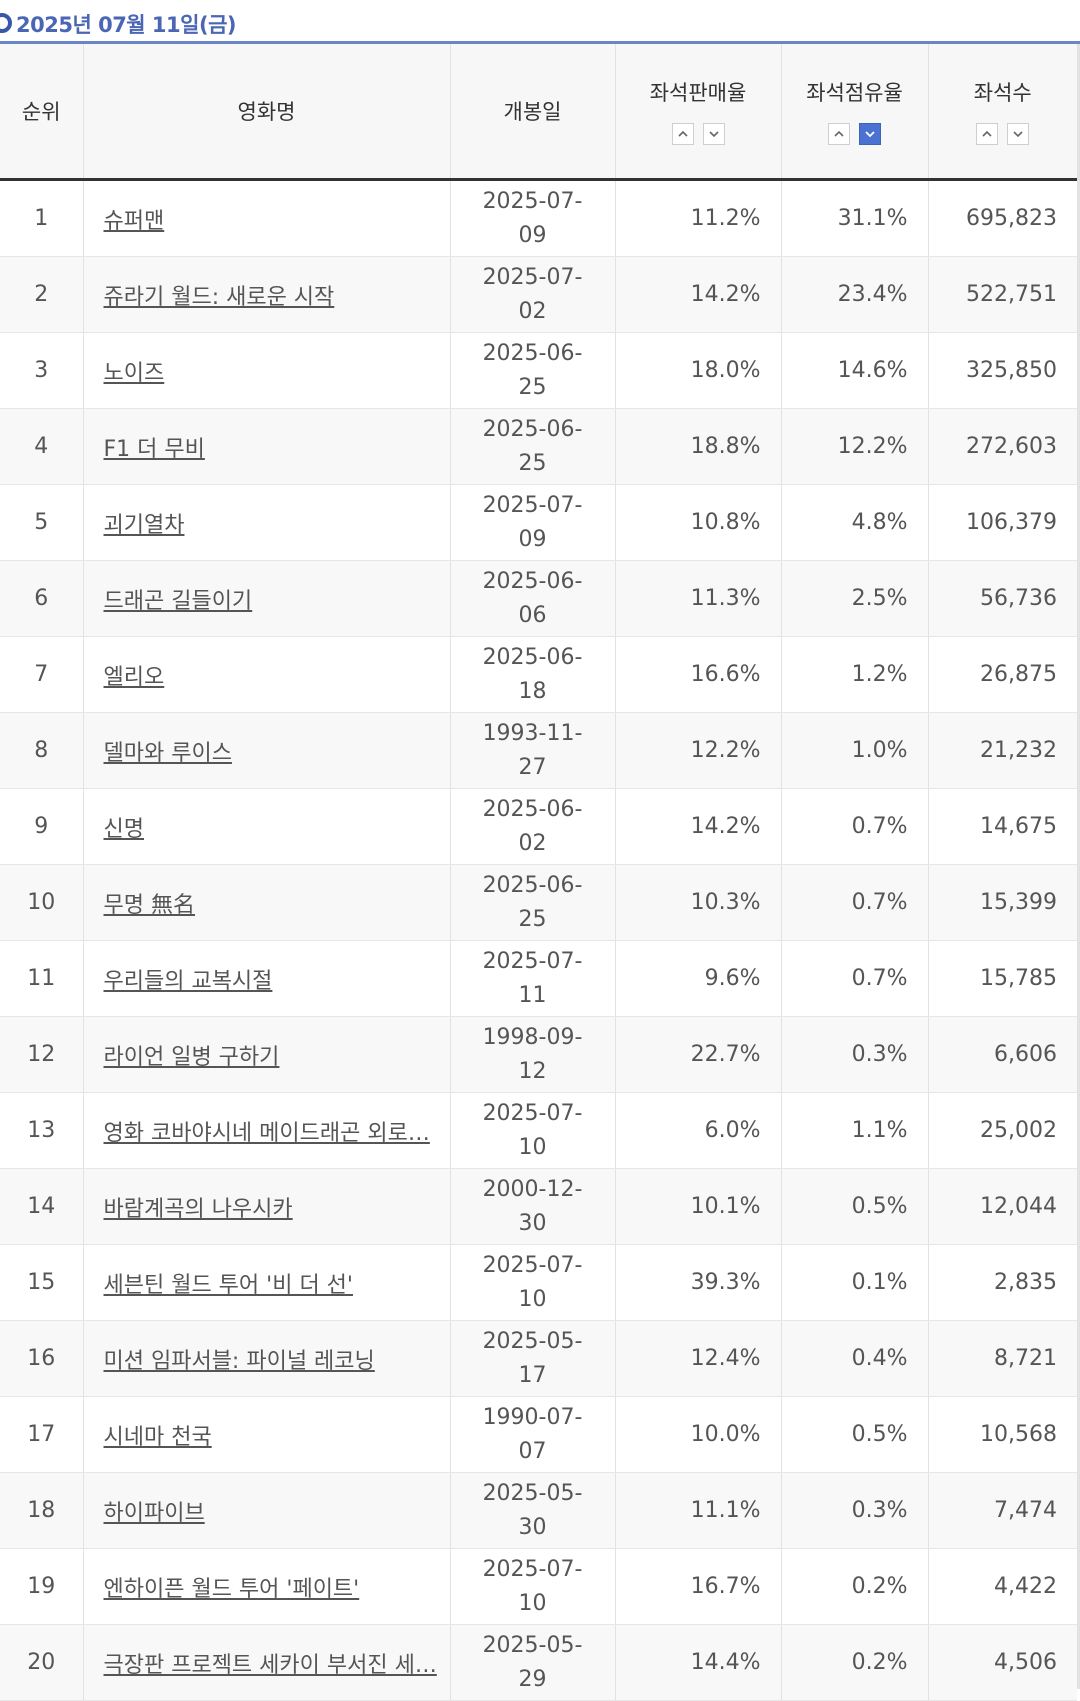  What do you see at coordinates (41, 522) in the screenshot?
I see `rank-cell: 5` at bounding box center [41, 522].